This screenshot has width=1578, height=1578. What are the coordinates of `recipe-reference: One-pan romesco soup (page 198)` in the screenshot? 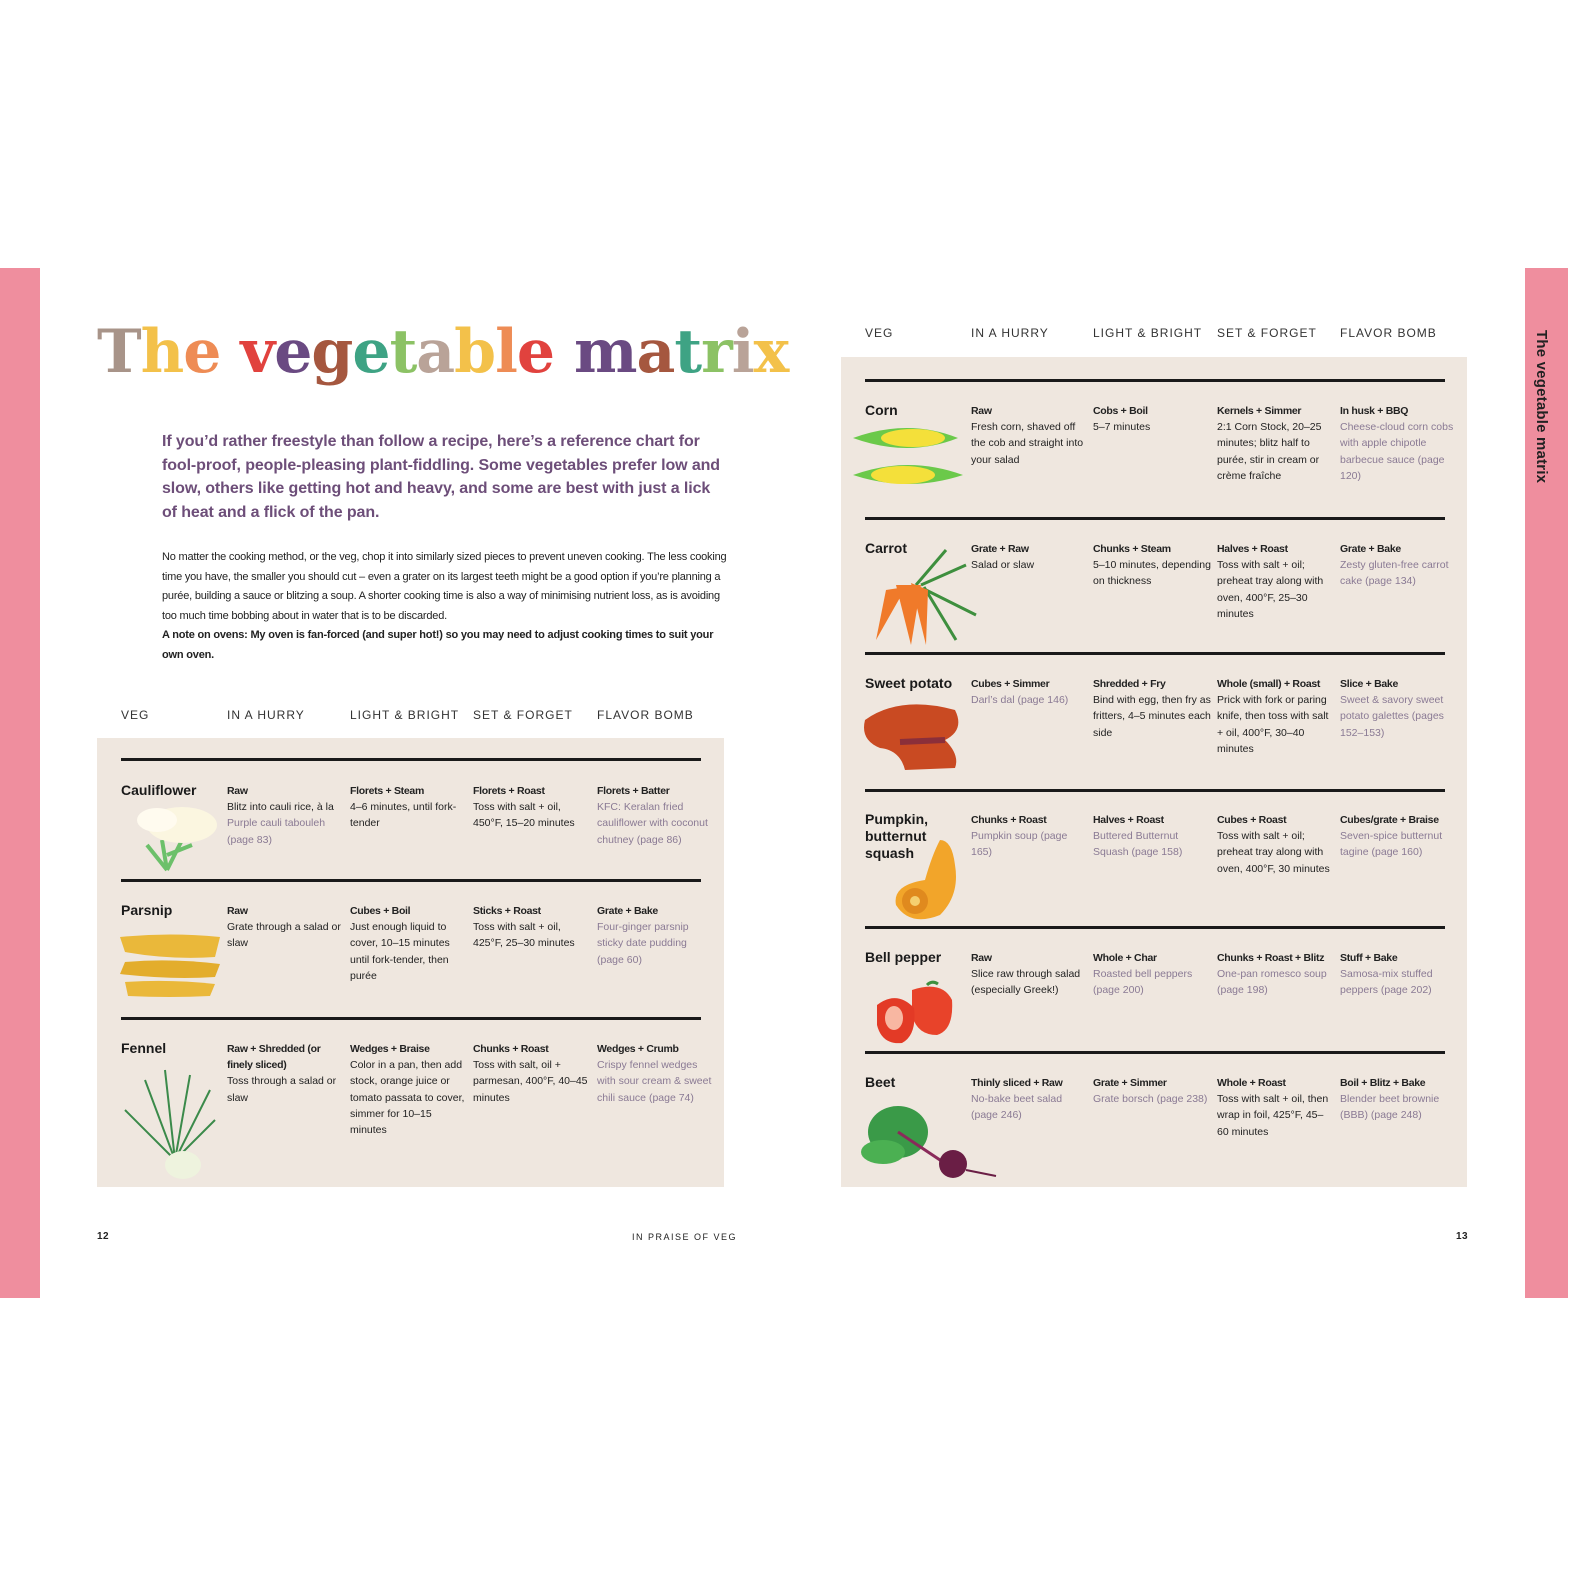 It's located at (1272, 982).